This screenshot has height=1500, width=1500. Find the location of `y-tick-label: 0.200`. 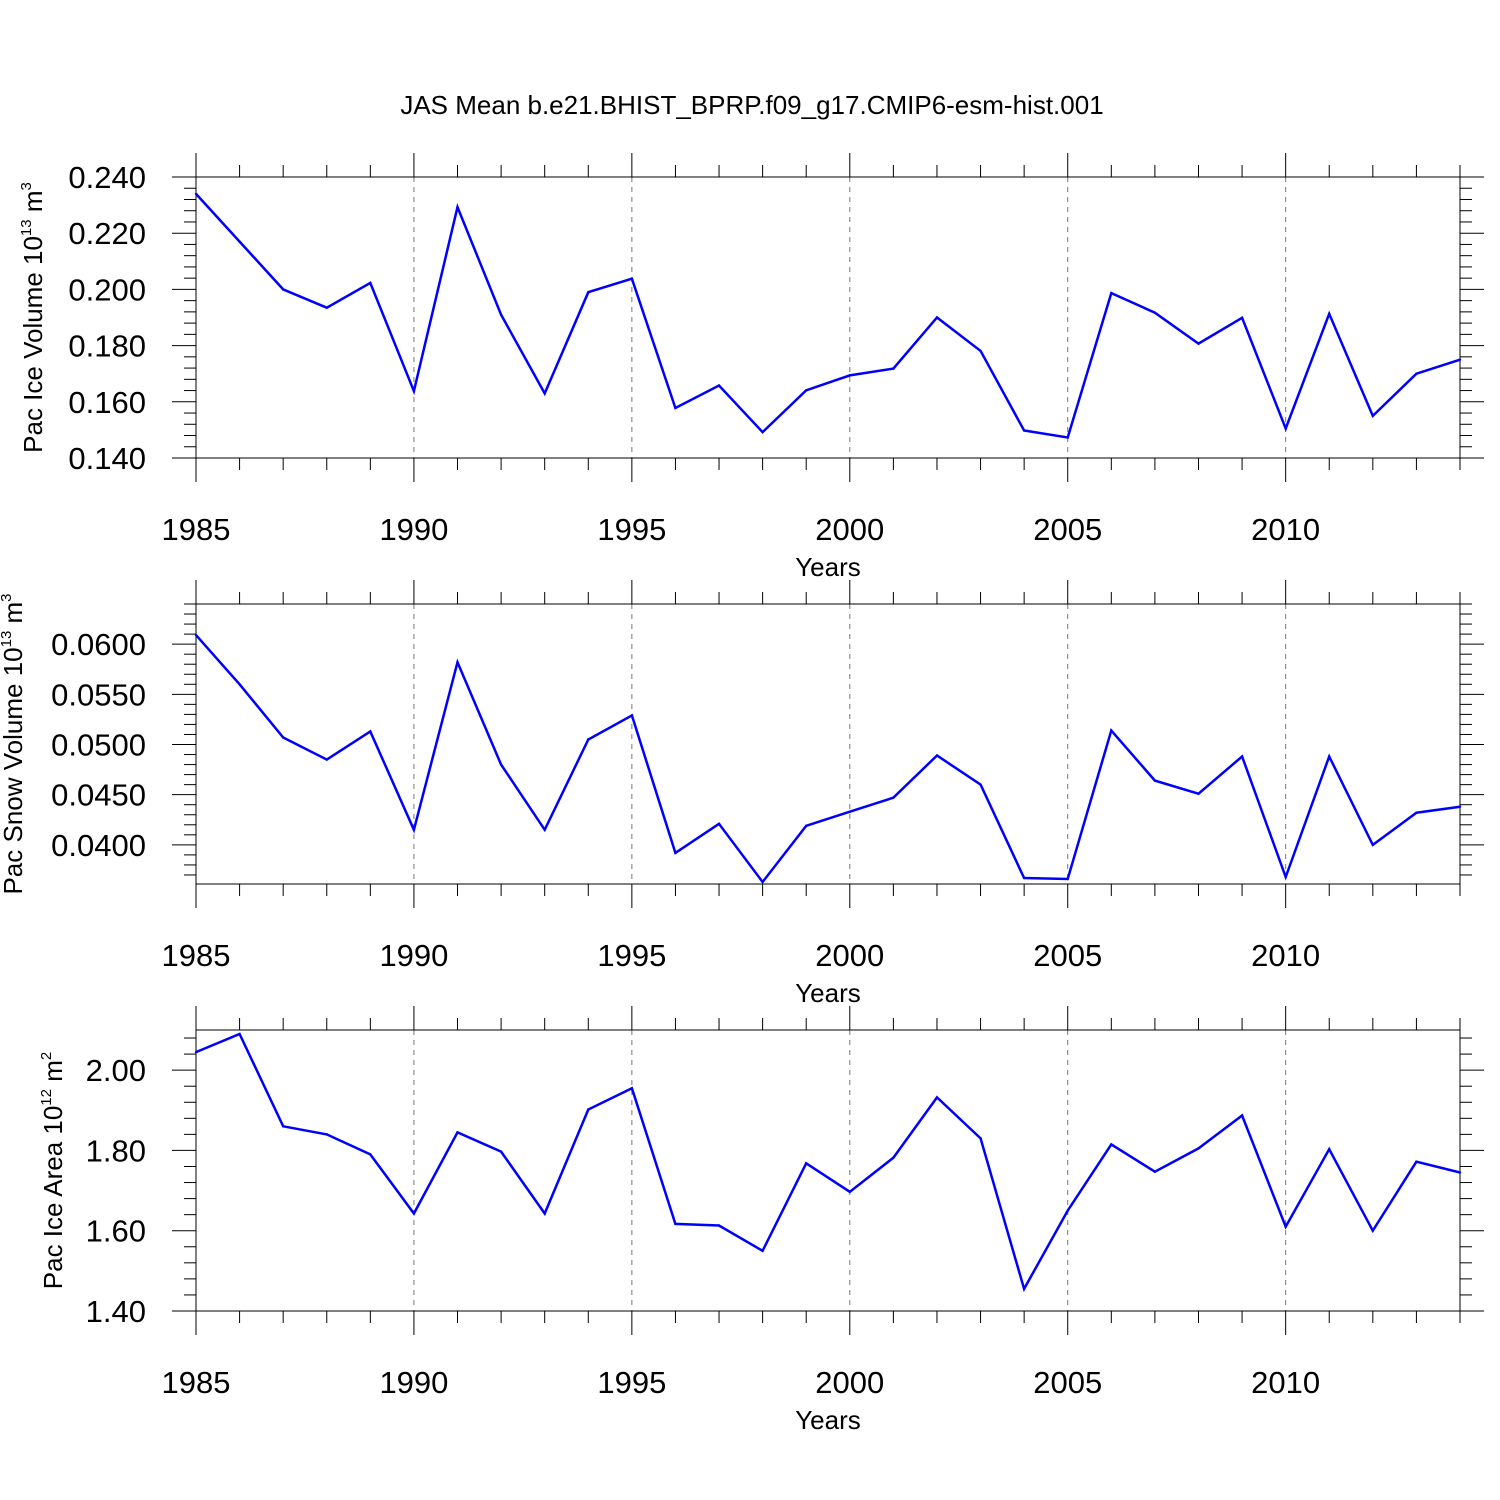

y-tick-label: 0.200 is located at coordinates (107, 289).